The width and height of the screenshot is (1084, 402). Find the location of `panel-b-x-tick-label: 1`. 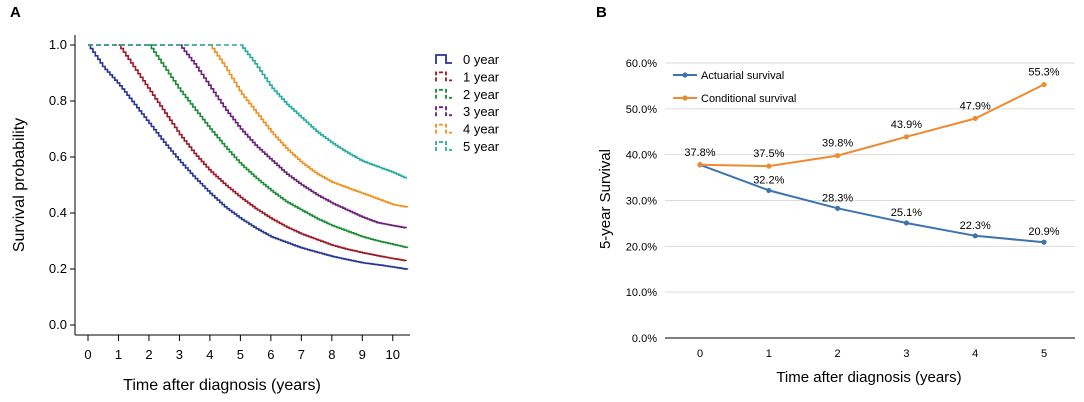

panel-b-x-tick-label: 1 is located at coordinates (769, 354).